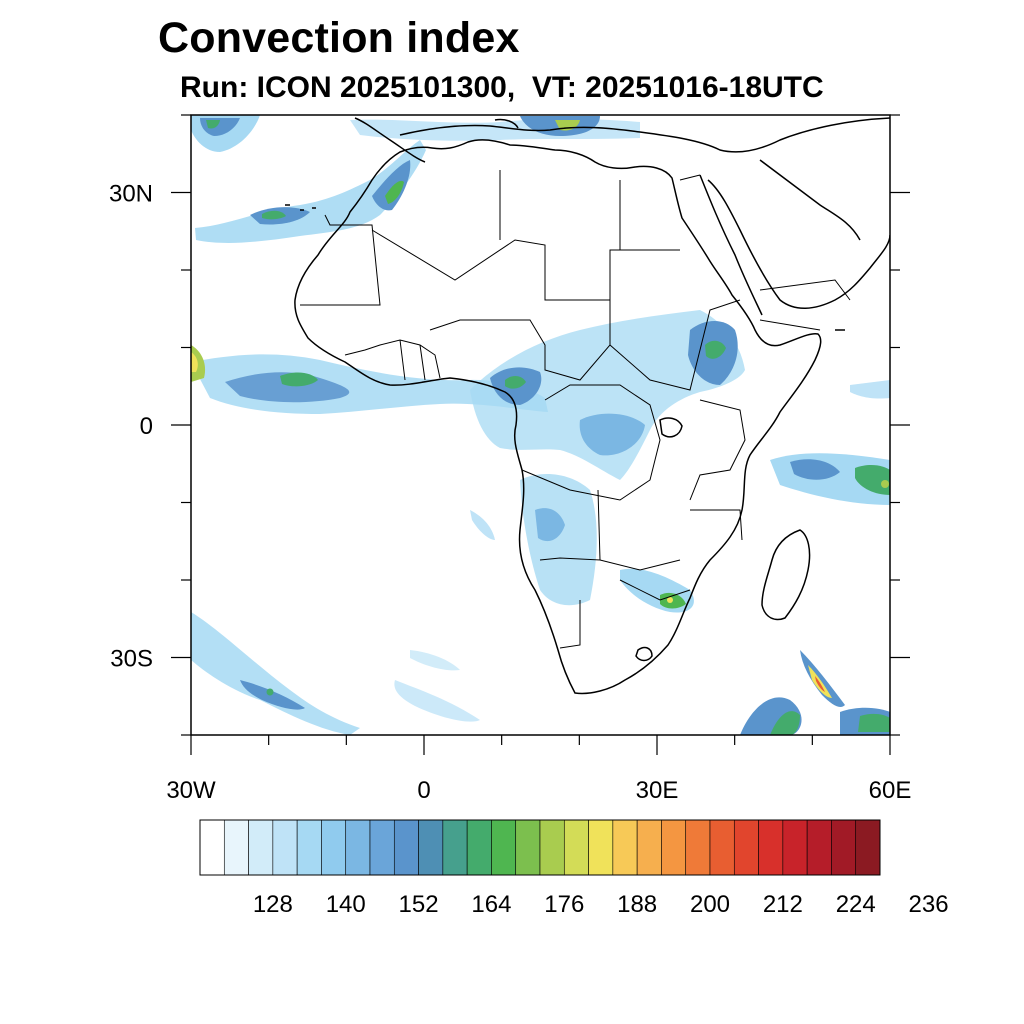  Describe the element at coordinates (890, 790) in the screenshot. I see `lon-tick-label: 60E` at that location.